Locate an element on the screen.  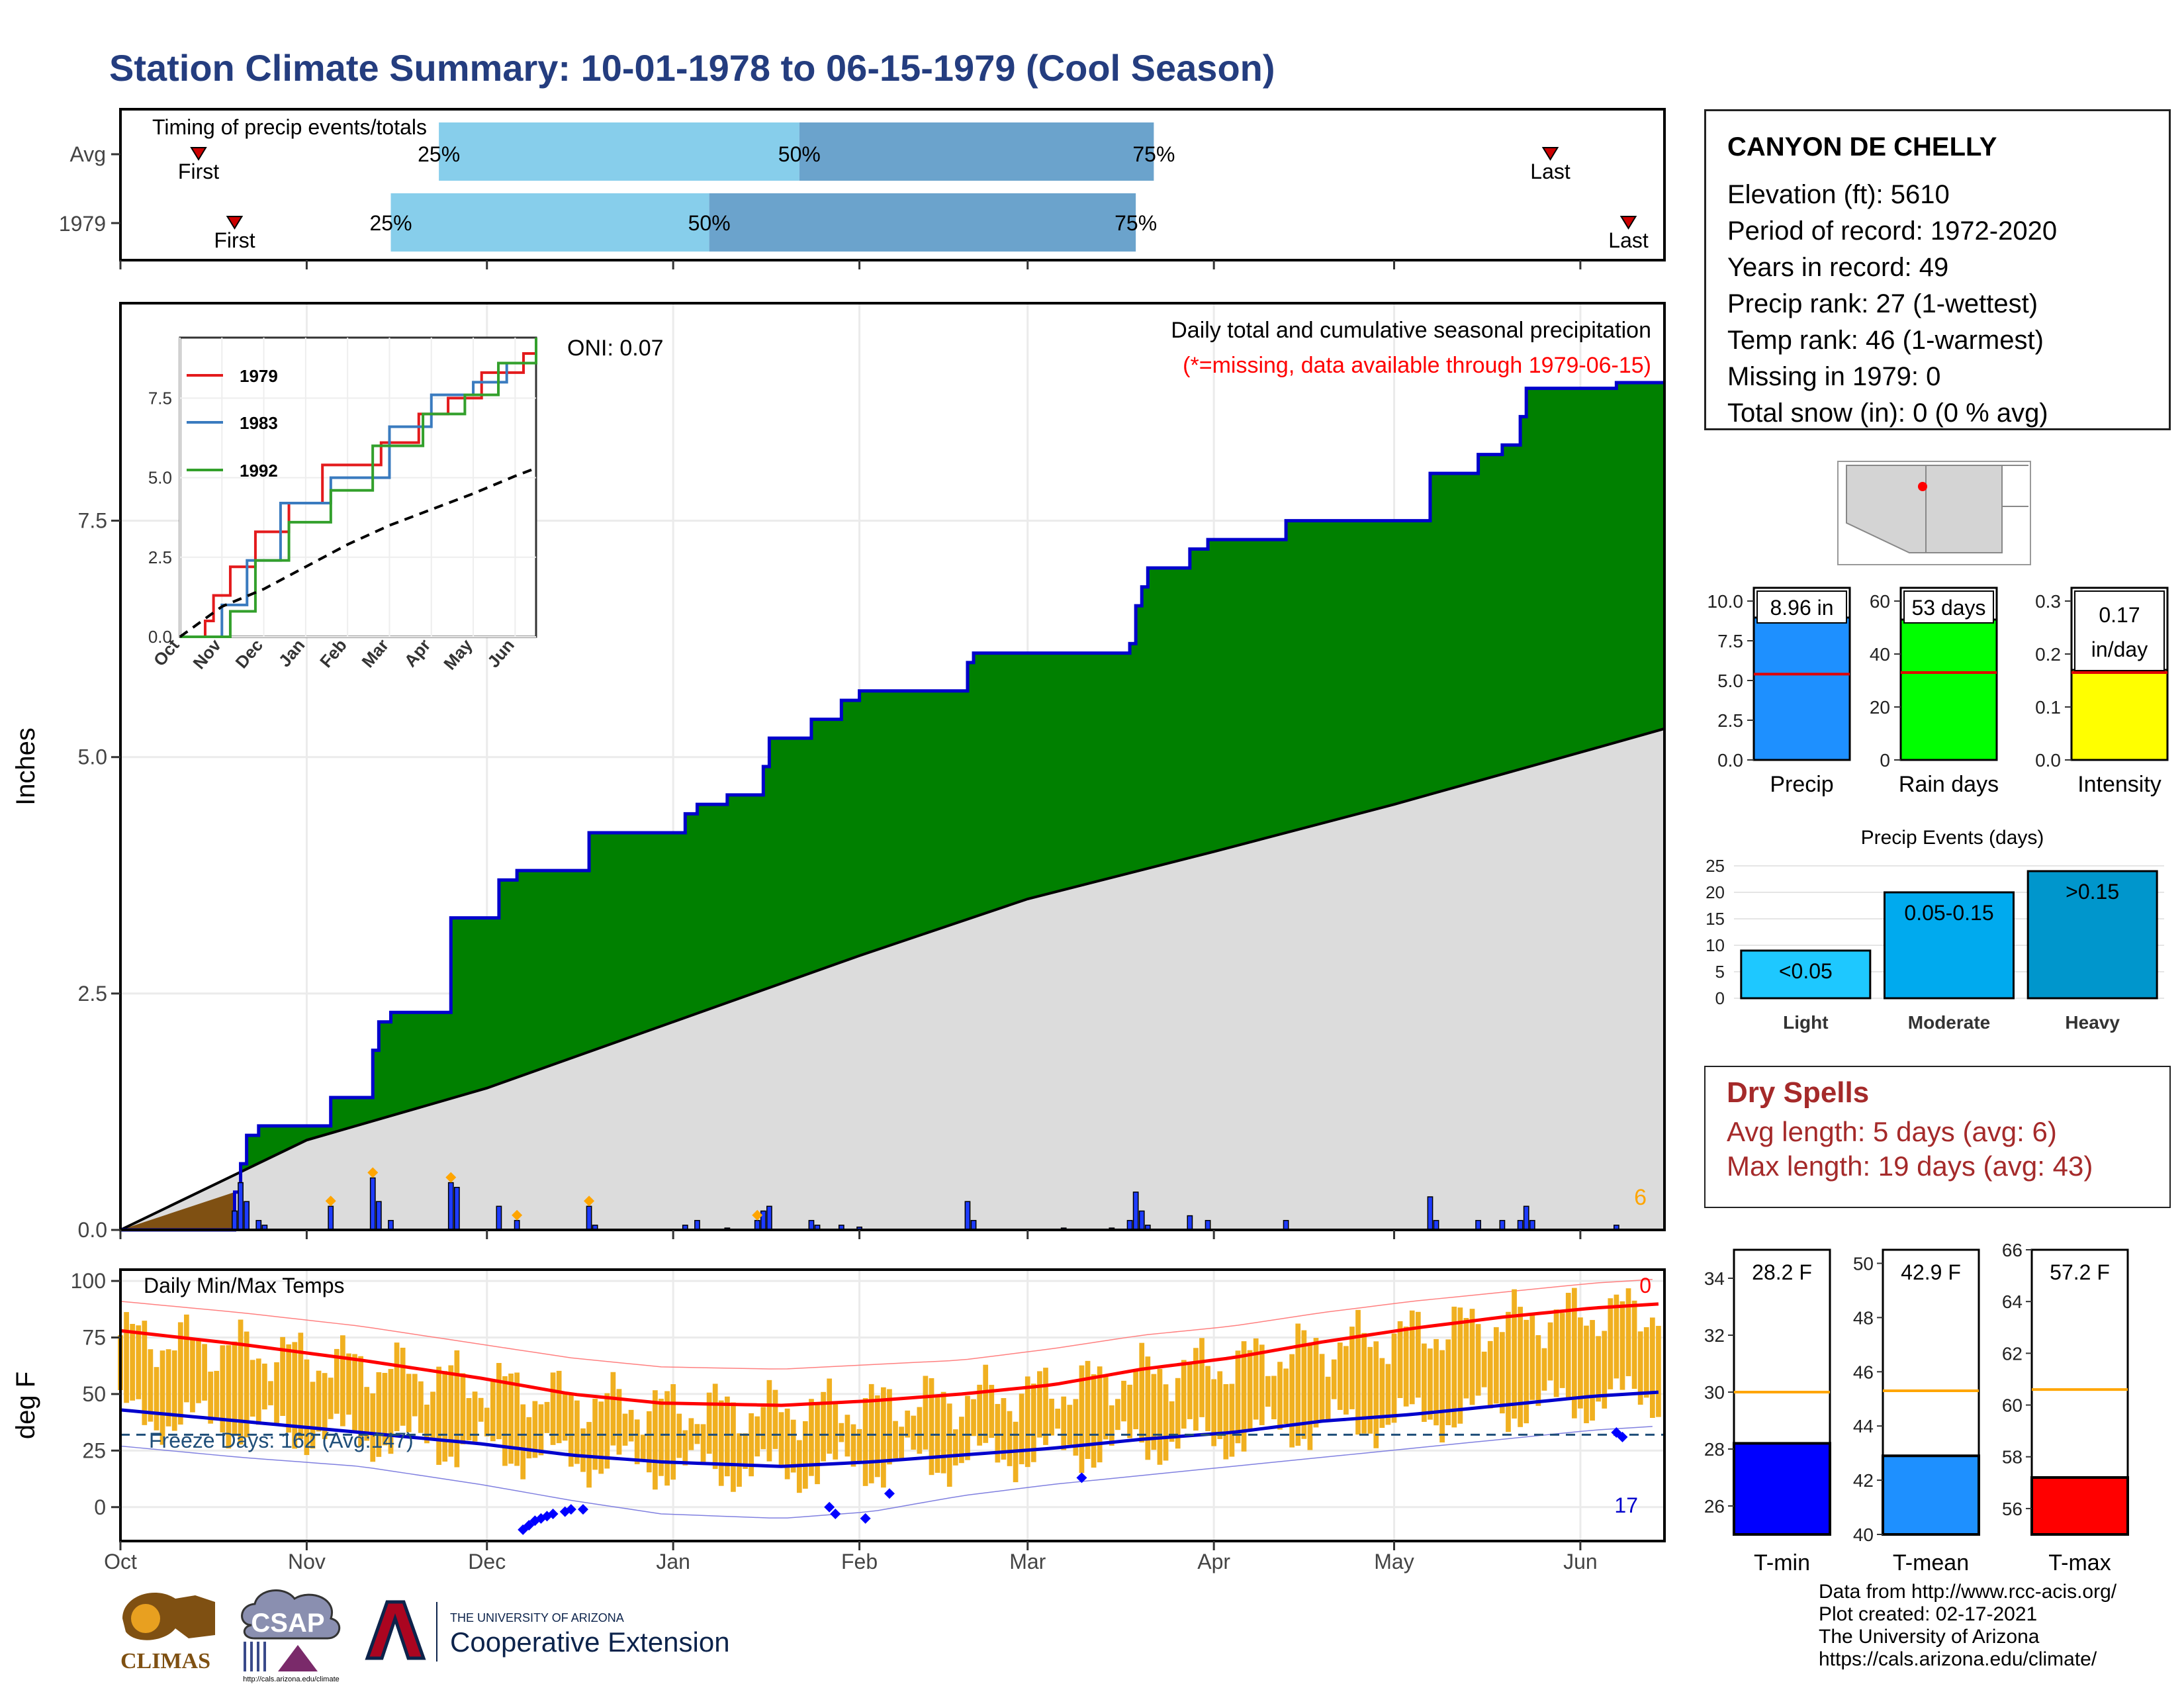
temp-summary-tick-0-4: 34 is located at coordinates (1715, 1278).